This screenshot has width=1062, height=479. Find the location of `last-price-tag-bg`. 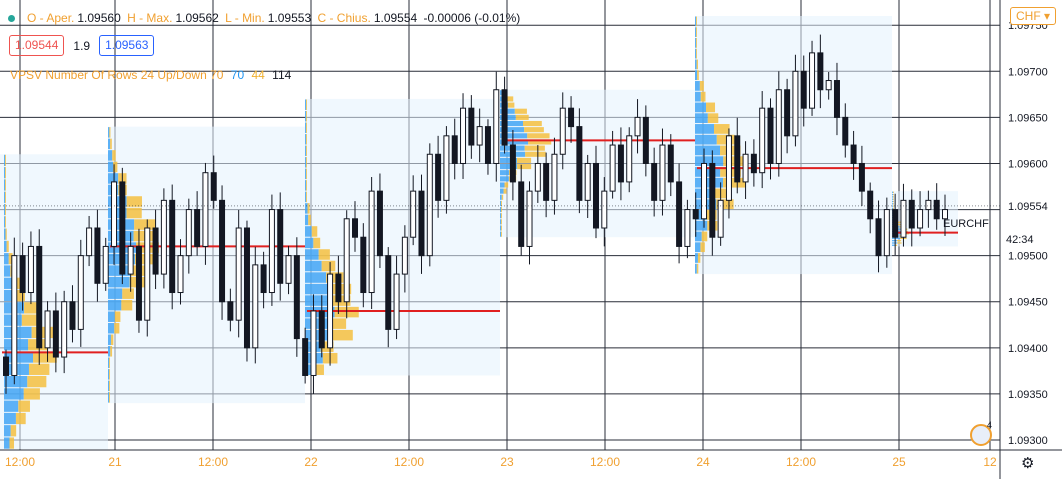

last-price-tag-bg is located at coordinates (1031, 205).